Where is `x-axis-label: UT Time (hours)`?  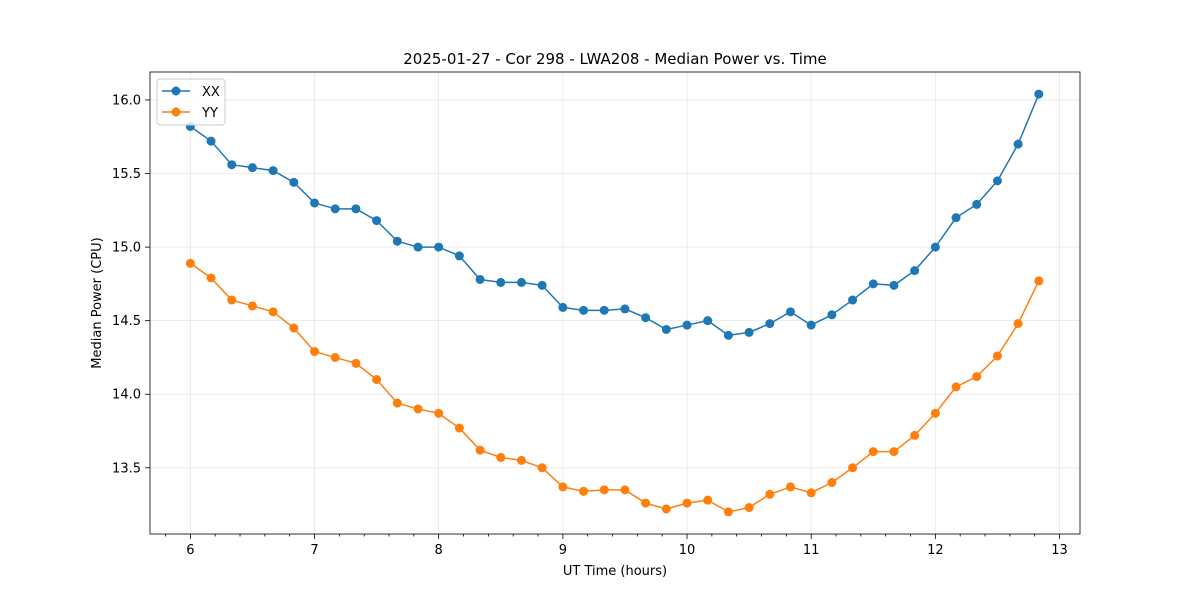 x-axis-label: UT Time (hours) is located at coordinates (615, 571).